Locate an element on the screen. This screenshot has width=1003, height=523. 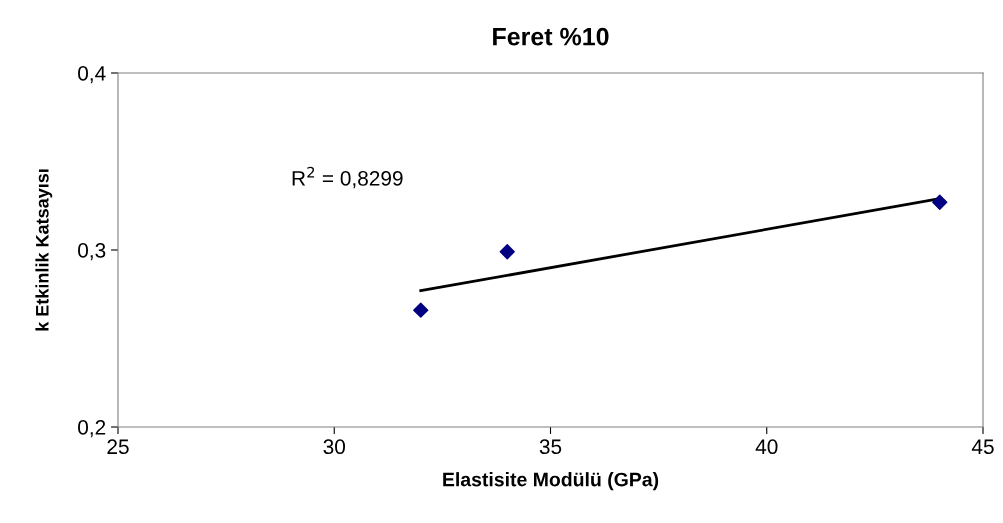
x-tick-label: 45 is located at coordinates (982, 447).